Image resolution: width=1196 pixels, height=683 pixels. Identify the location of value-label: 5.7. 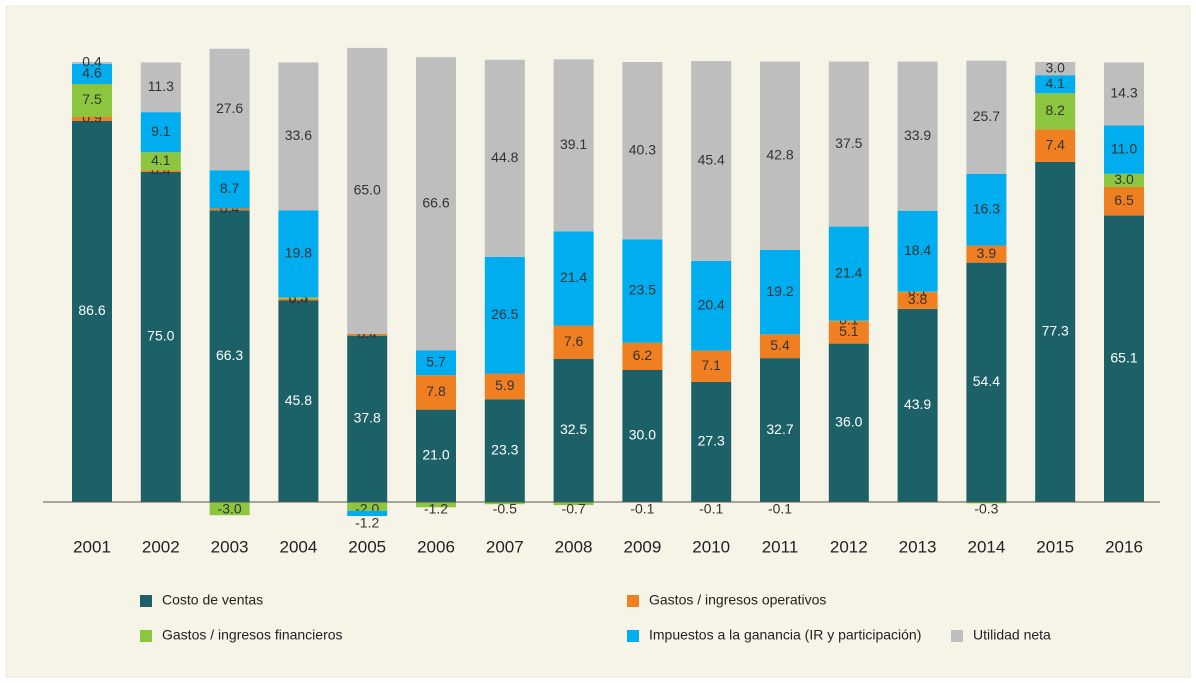
(436, 361).